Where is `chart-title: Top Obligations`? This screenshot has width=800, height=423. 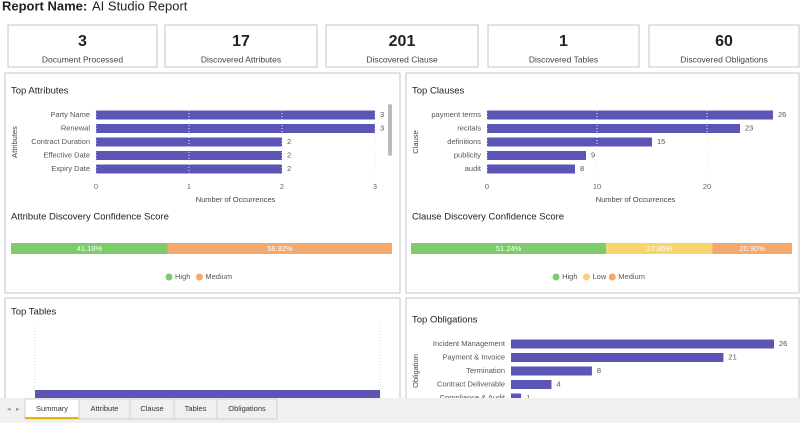 chart-title: Top Obligations is located at coordinates (445, 320).